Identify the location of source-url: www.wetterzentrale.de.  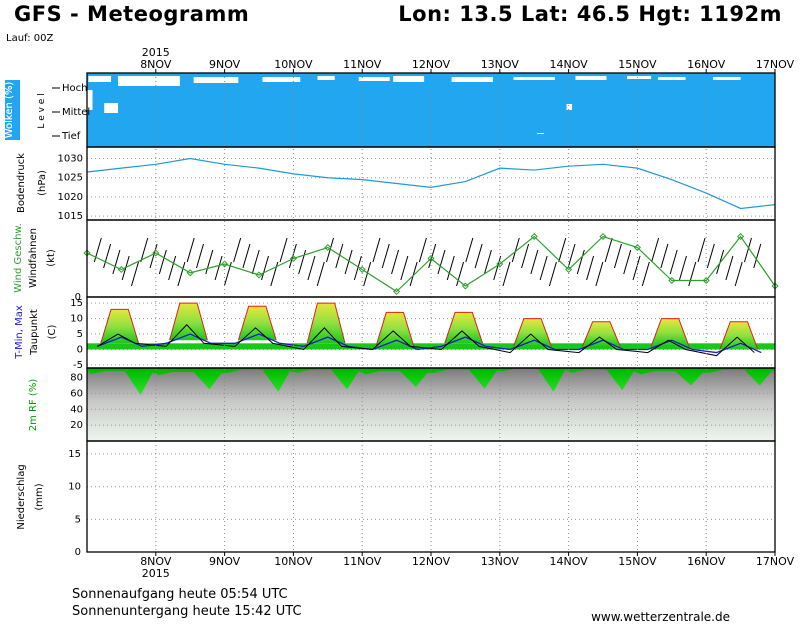
(660, 617).